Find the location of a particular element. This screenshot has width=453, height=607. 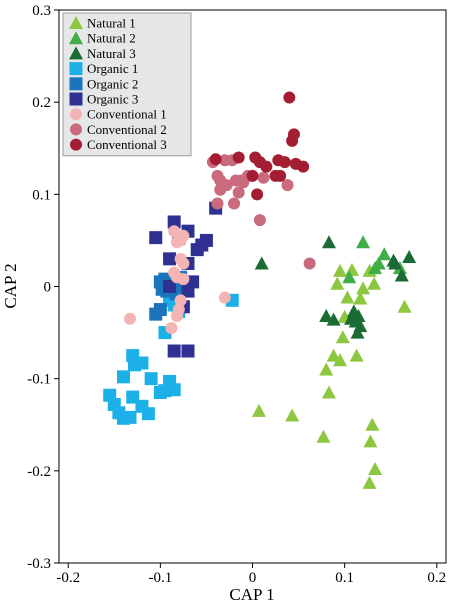

y-axis-title: CAP 2 is located at coordinates (10, 285).